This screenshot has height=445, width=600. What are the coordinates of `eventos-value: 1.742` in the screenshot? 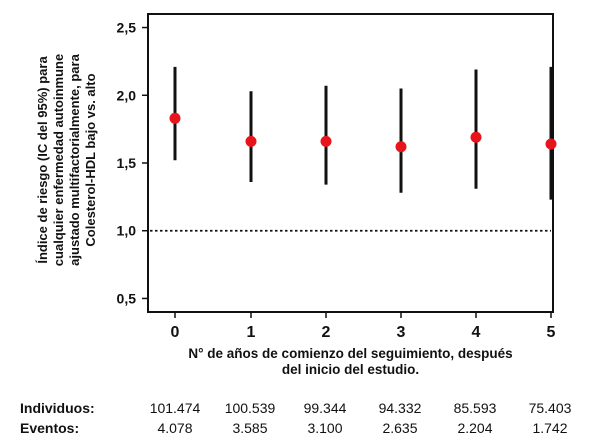 It's located at (550, 428).